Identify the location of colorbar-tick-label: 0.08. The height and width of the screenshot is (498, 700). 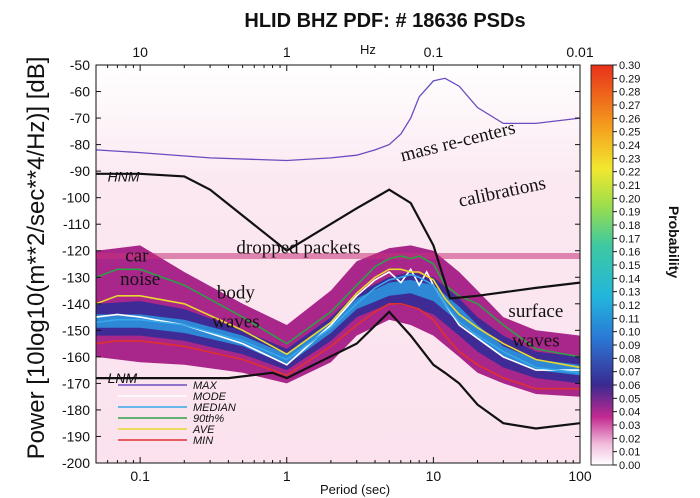
(629, 359).